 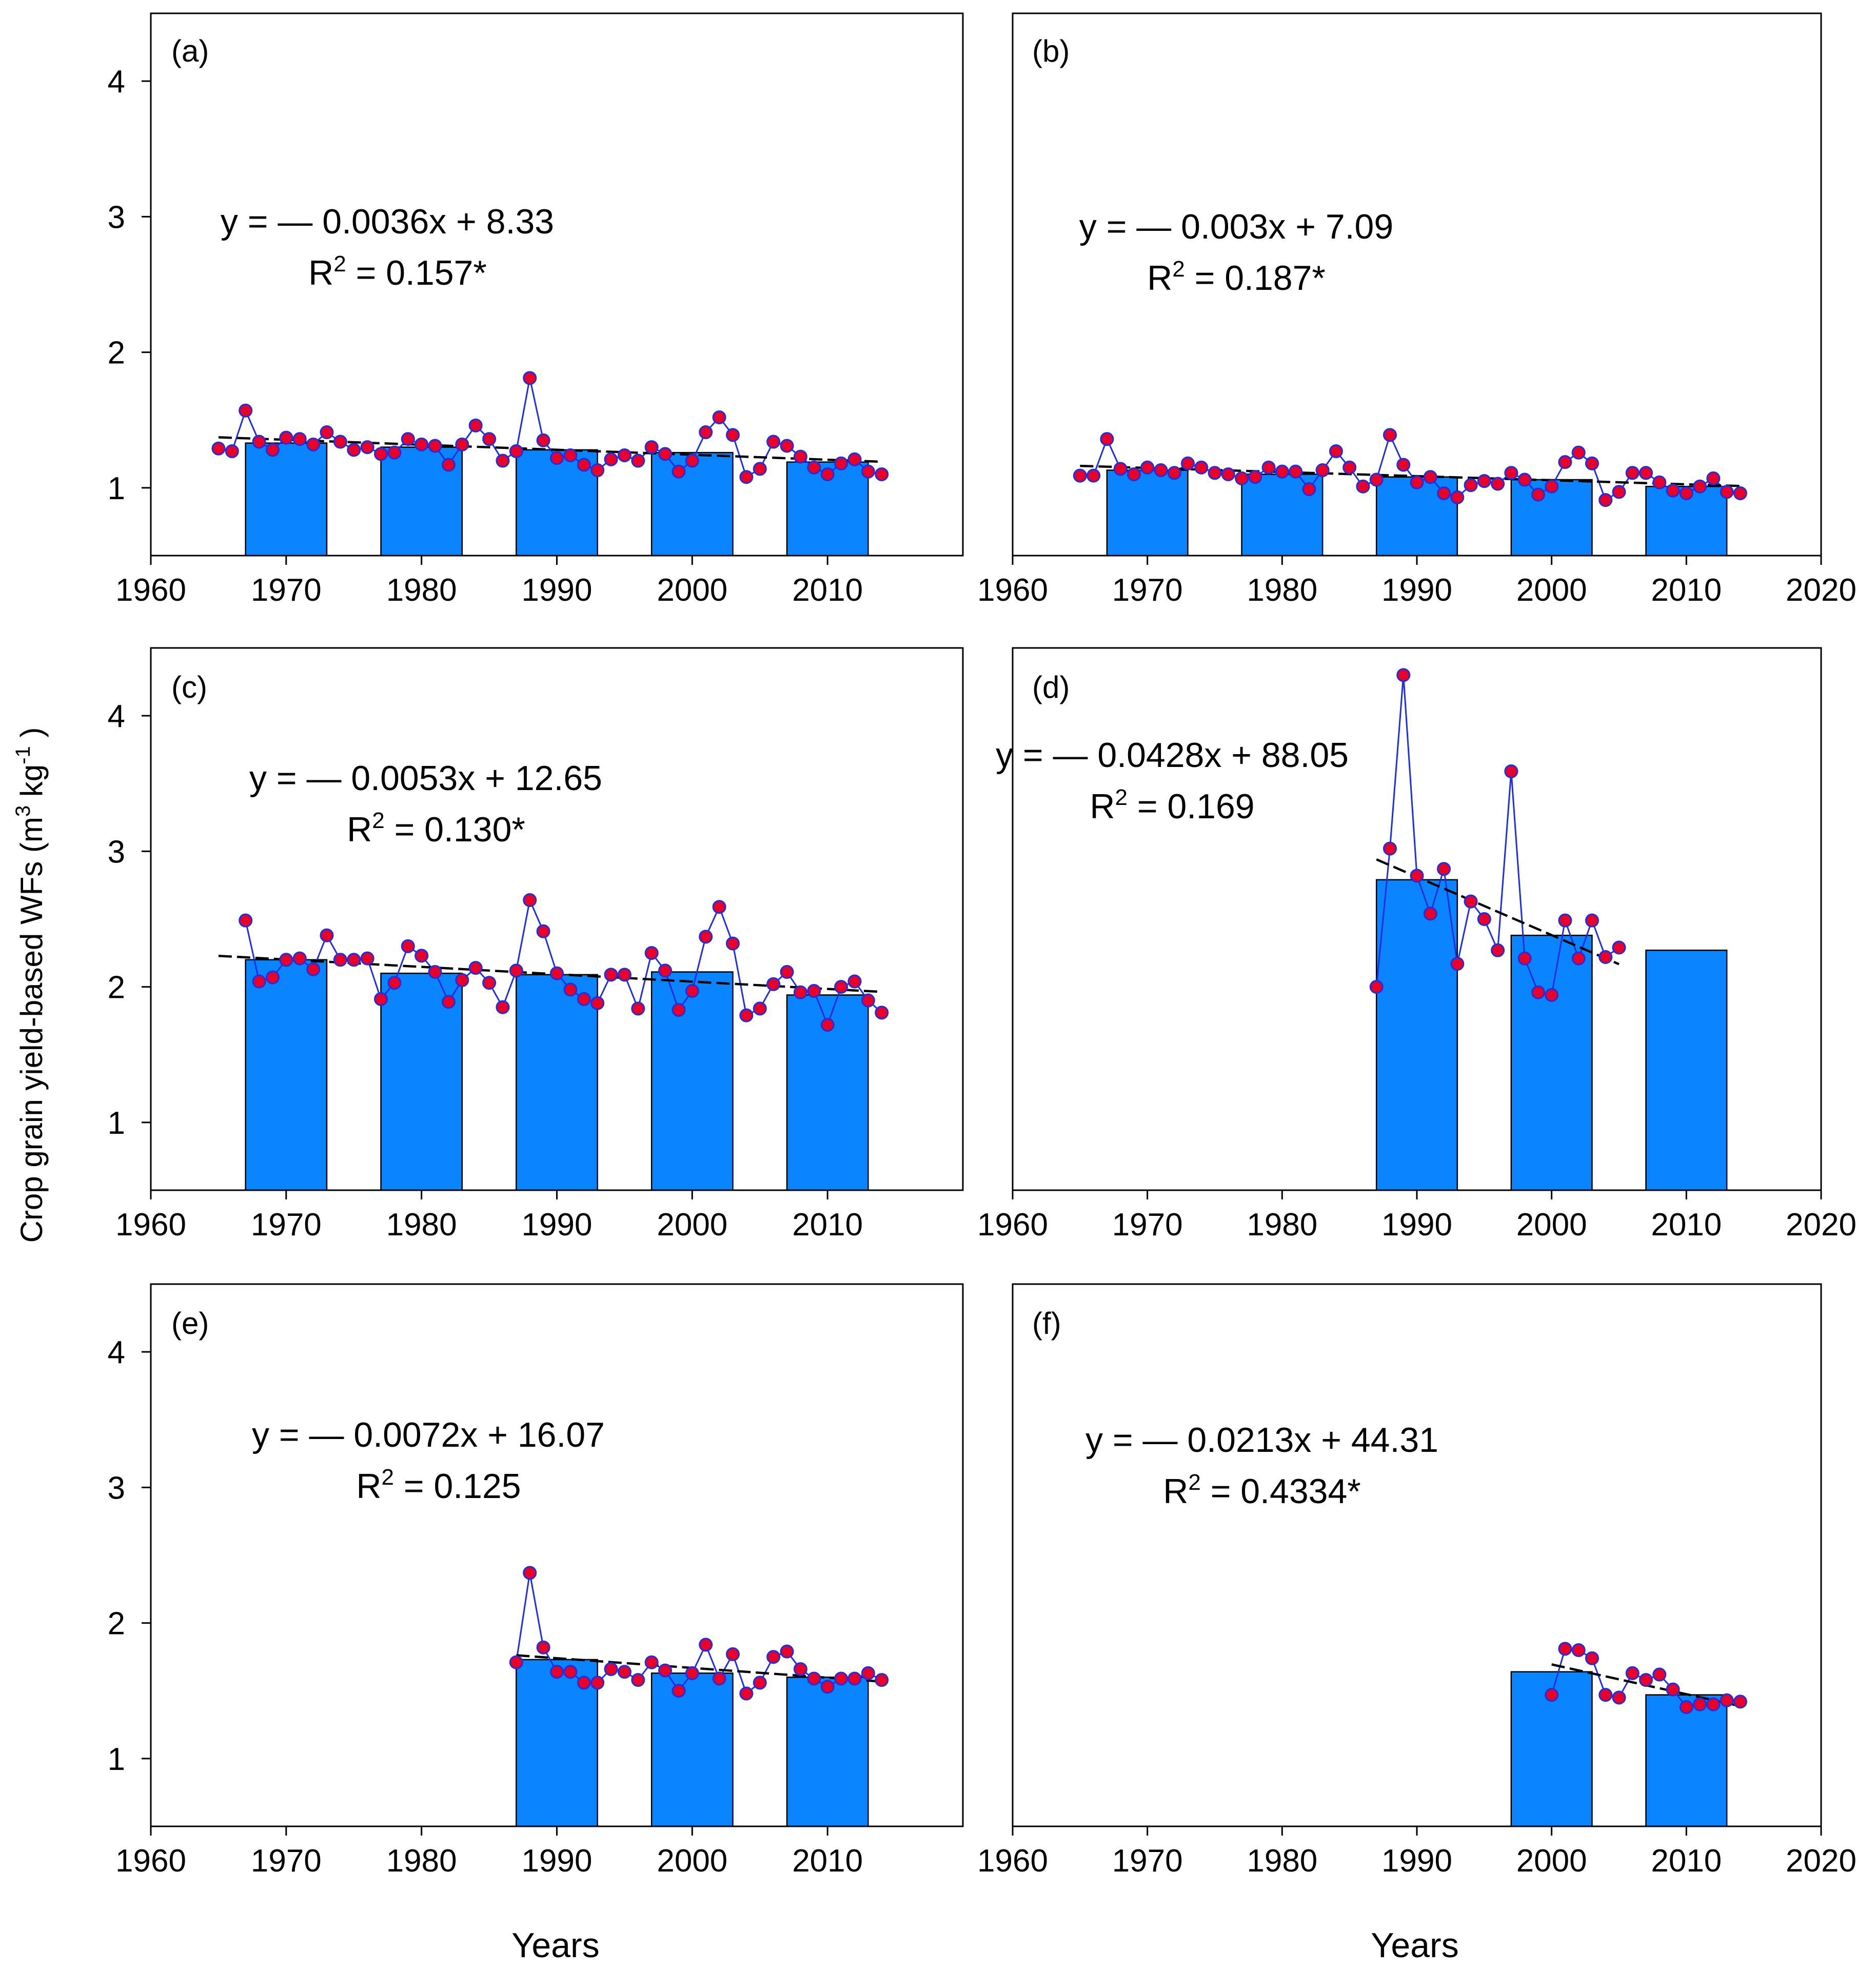 I want to click on r-symbol-e: R, so click(x=369, y=1486).